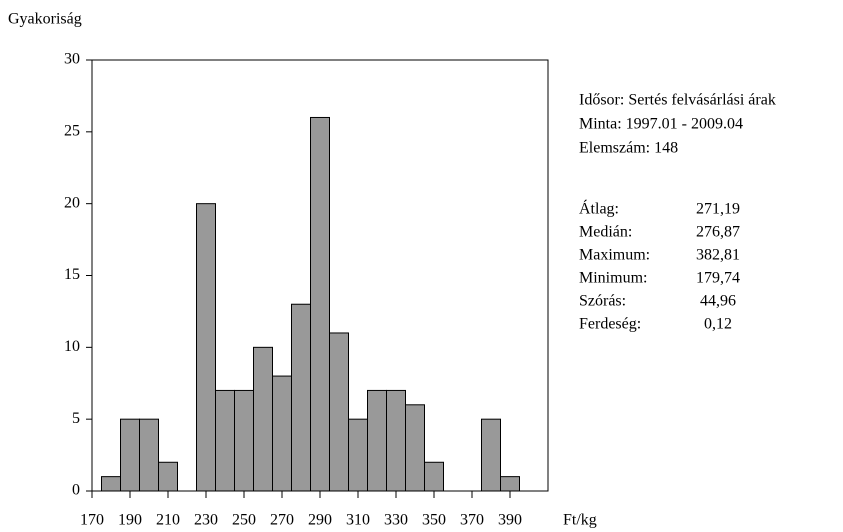 The width and height of the screenshot is (843, 532). I want to click on y-tick-label: 5, so click(76, 418).